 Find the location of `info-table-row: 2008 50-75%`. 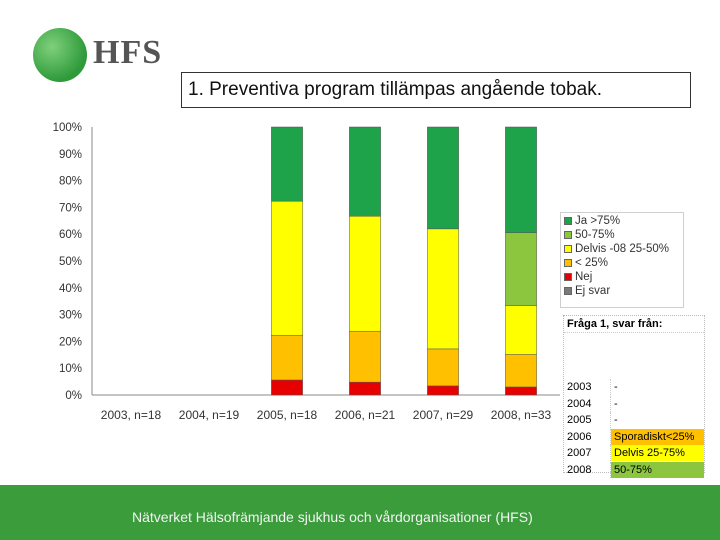

info-table-row: 2008 50-75% is located at coordinates (634, 469).